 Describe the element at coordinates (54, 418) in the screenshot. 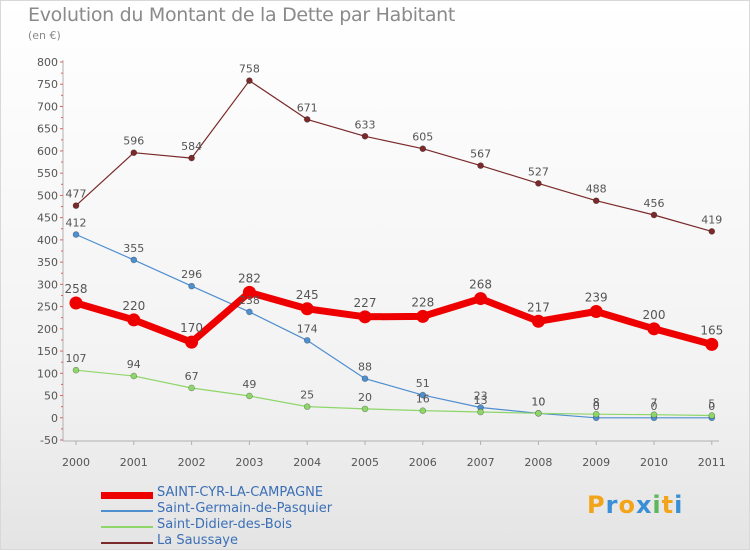

I see `y-tick-label: 0` at that location.